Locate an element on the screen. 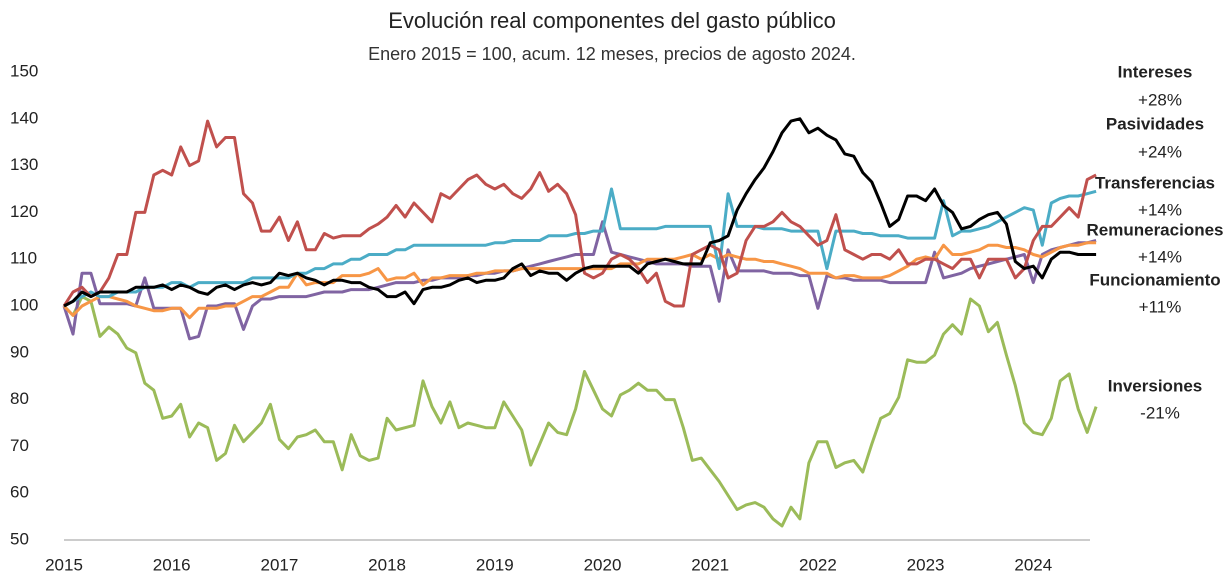 This screenshot has height=579, width=1224. change-label: +28% is located at coordinates (1160, 99).